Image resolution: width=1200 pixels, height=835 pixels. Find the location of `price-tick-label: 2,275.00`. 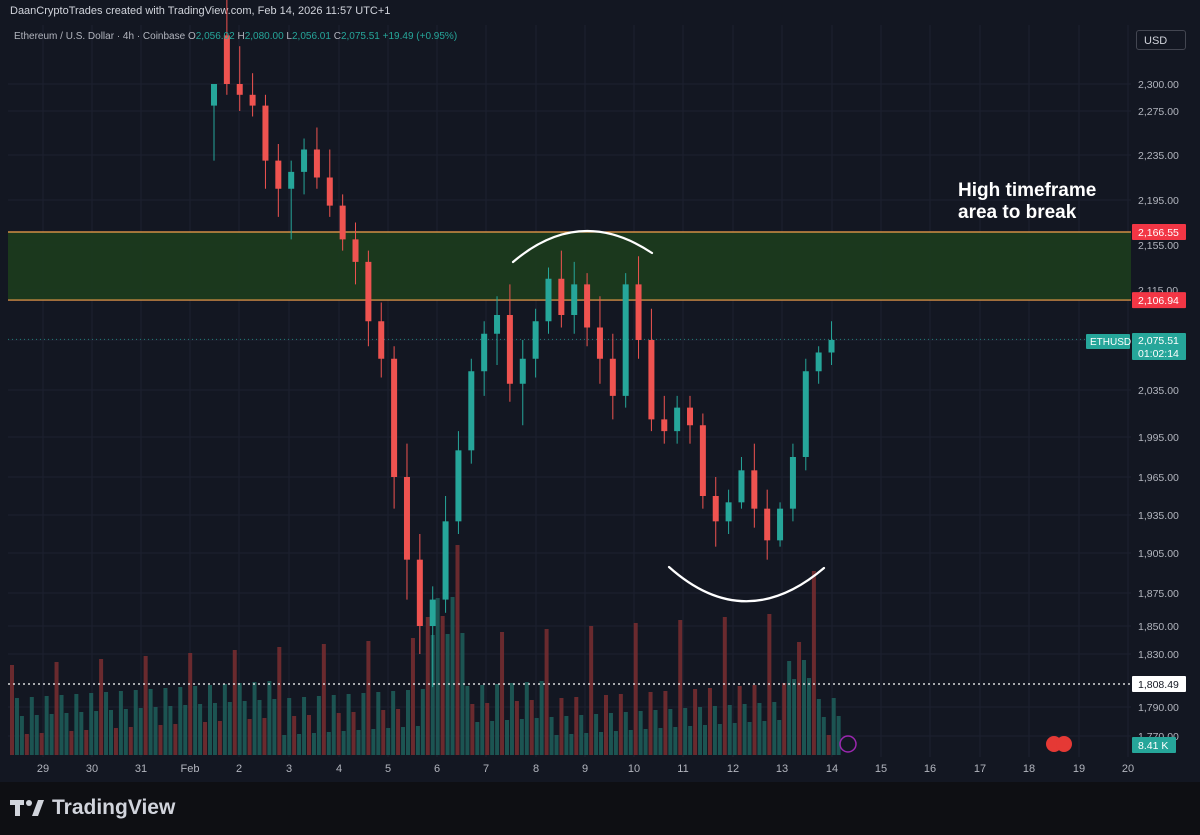

price-tick-label: 2,275.00 is located at coordinates (1158, 112).